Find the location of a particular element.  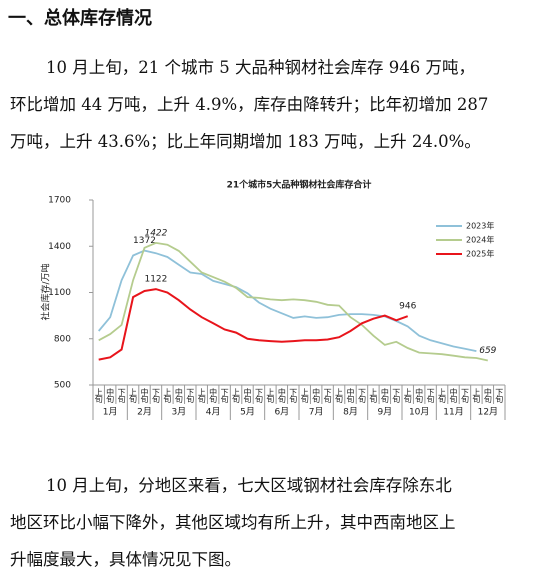

data-label: 659 is located at coordinates (487, 351).